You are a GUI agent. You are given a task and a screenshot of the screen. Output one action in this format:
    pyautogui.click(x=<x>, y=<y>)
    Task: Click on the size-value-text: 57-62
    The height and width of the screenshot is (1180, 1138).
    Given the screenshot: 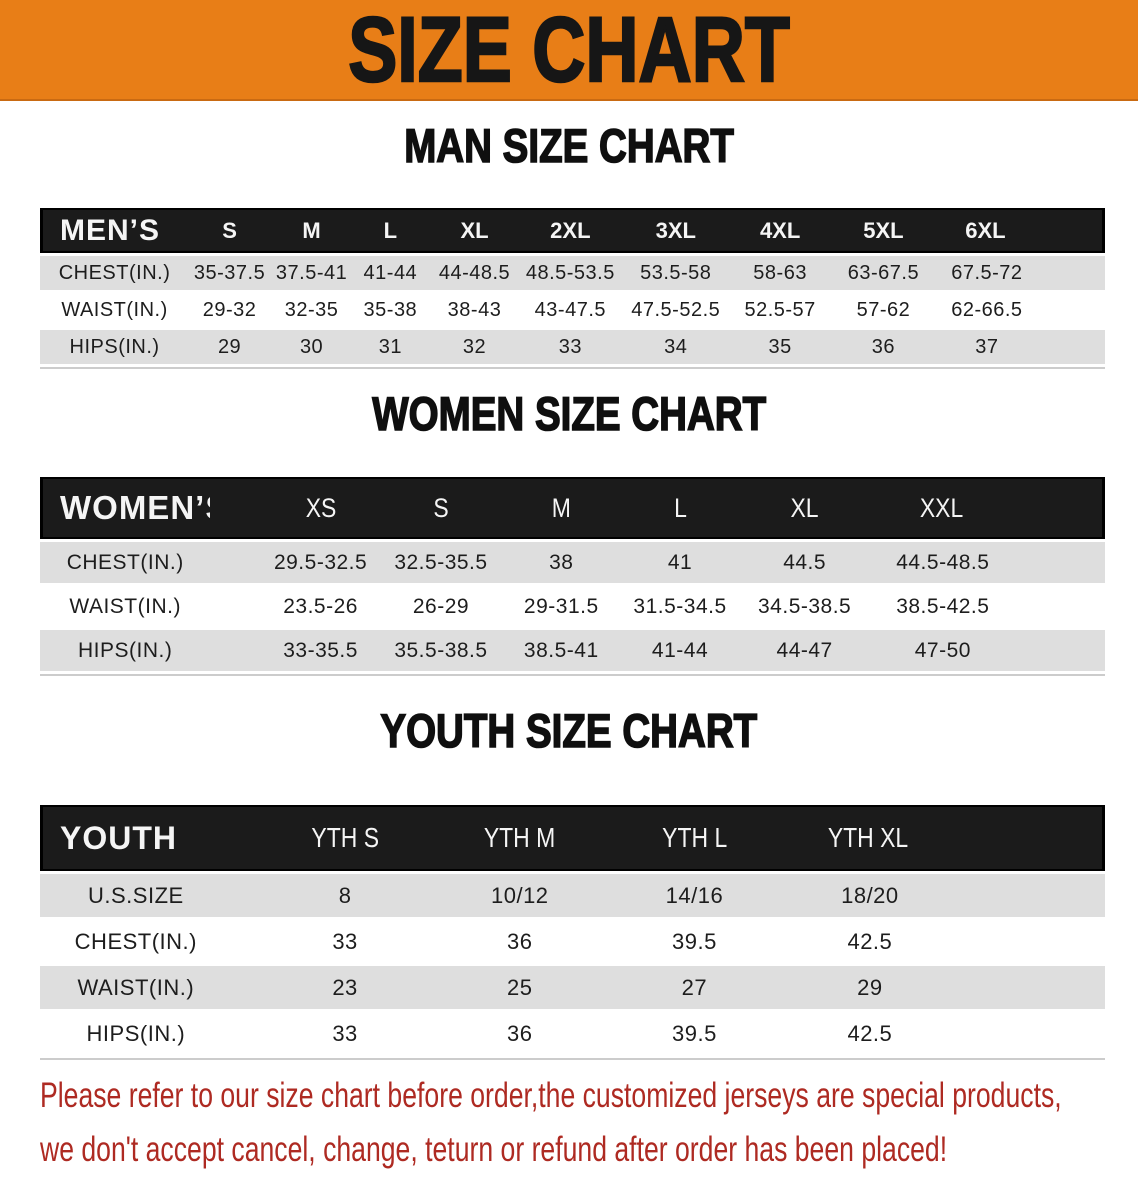 What is the action you would take?
    pyautogui.click(x=883, y=309)
    